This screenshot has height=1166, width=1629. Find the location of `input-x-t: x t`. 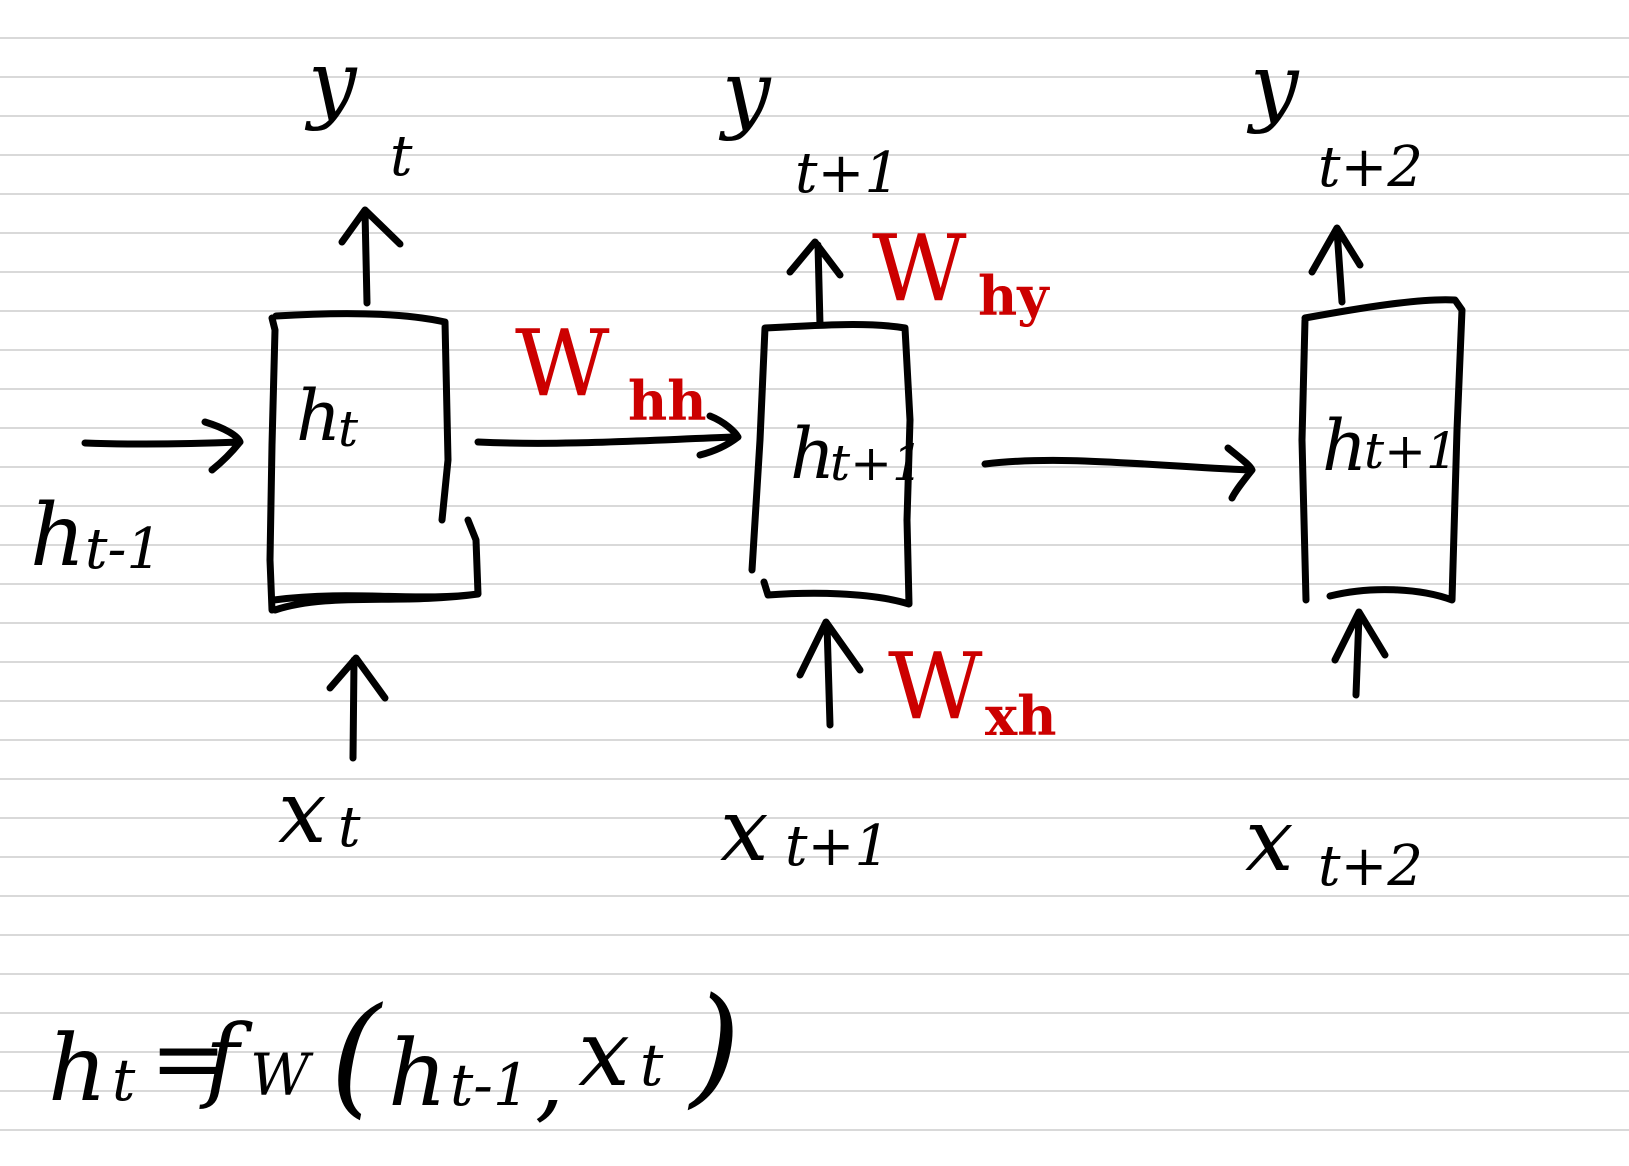

input-x-t: x t is located at coordinates (319, 813).